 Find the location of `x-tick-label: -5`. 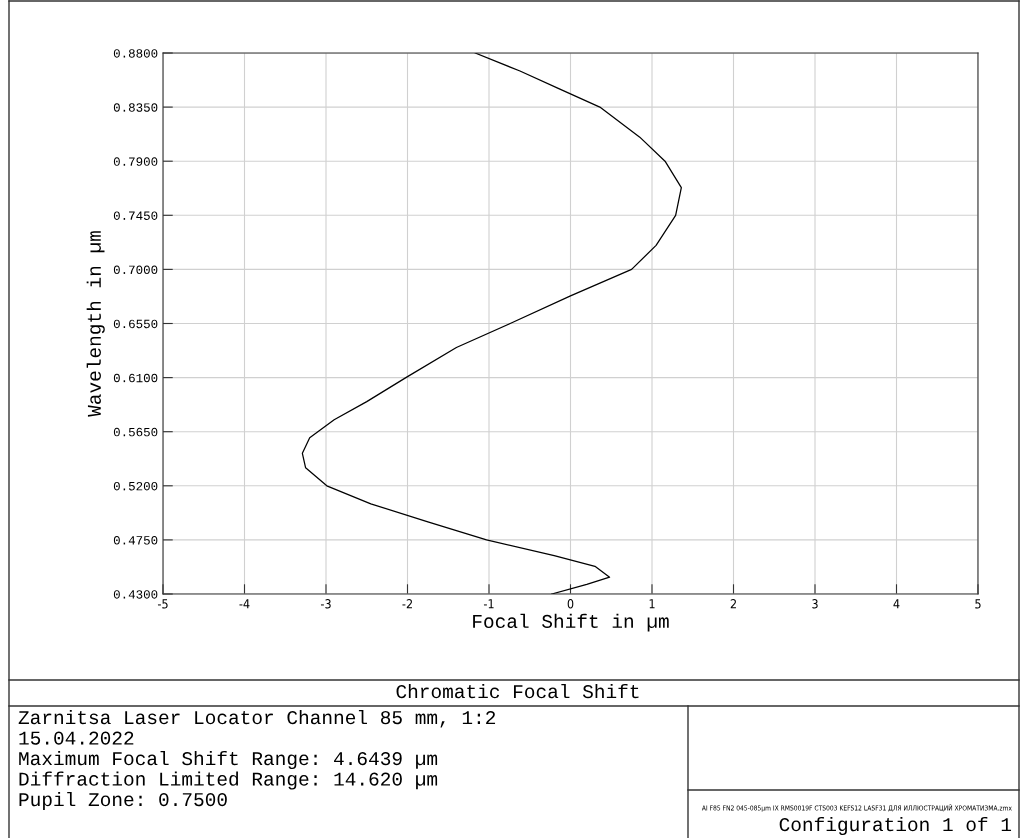

x-tick-label: -5 is located at coordinates (162, 604).